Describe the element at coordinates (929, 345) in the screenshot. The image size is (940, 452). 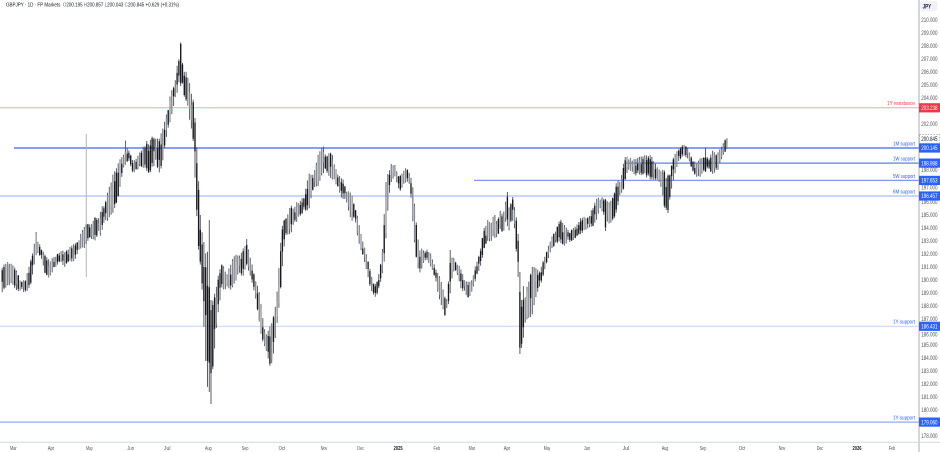
I see `svg-text: 185.000` at that location.